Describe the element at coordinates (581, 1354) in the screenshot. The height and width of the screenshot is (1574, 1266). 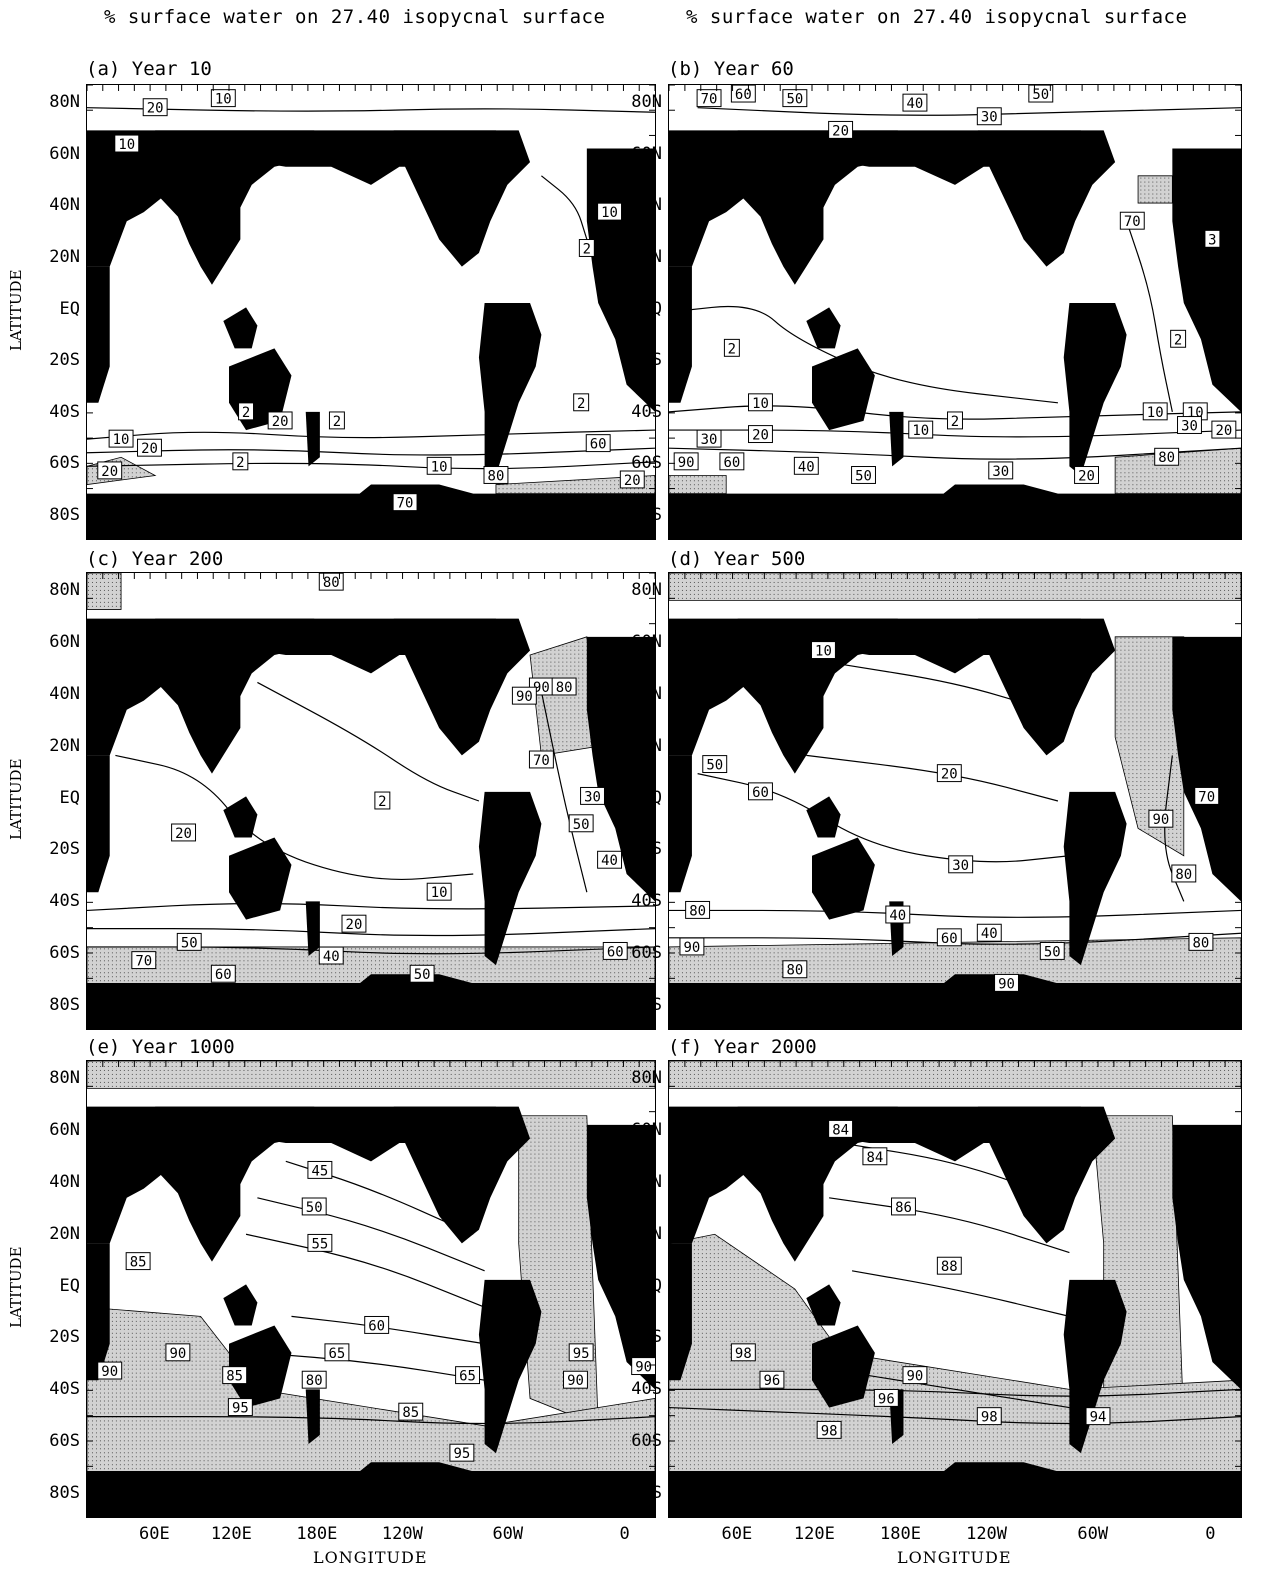
I see `svg-text: 95` at that location.